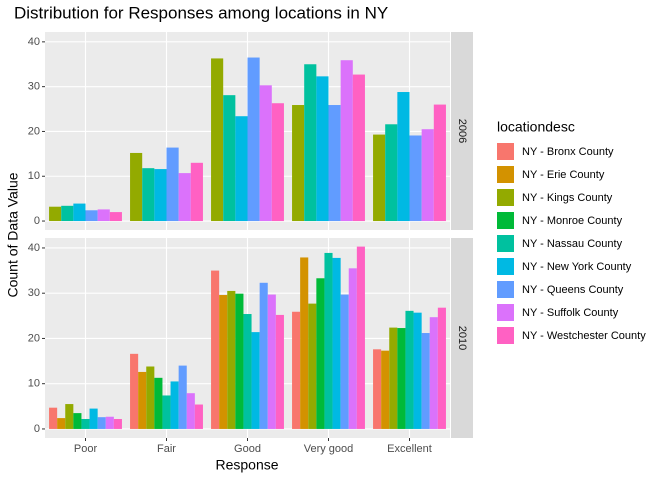 The image size is (672, 485). Describe the element at coordinates (34, 176) in the screenshot. I see `y-tick-label: 10` at that location.